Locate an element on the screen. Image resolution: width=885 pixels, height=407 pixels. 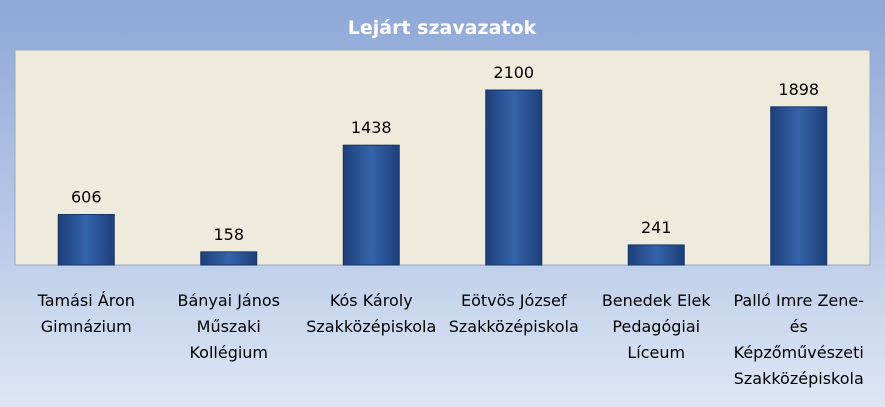
value-label: 2100 is located at coordinates (513, 72).